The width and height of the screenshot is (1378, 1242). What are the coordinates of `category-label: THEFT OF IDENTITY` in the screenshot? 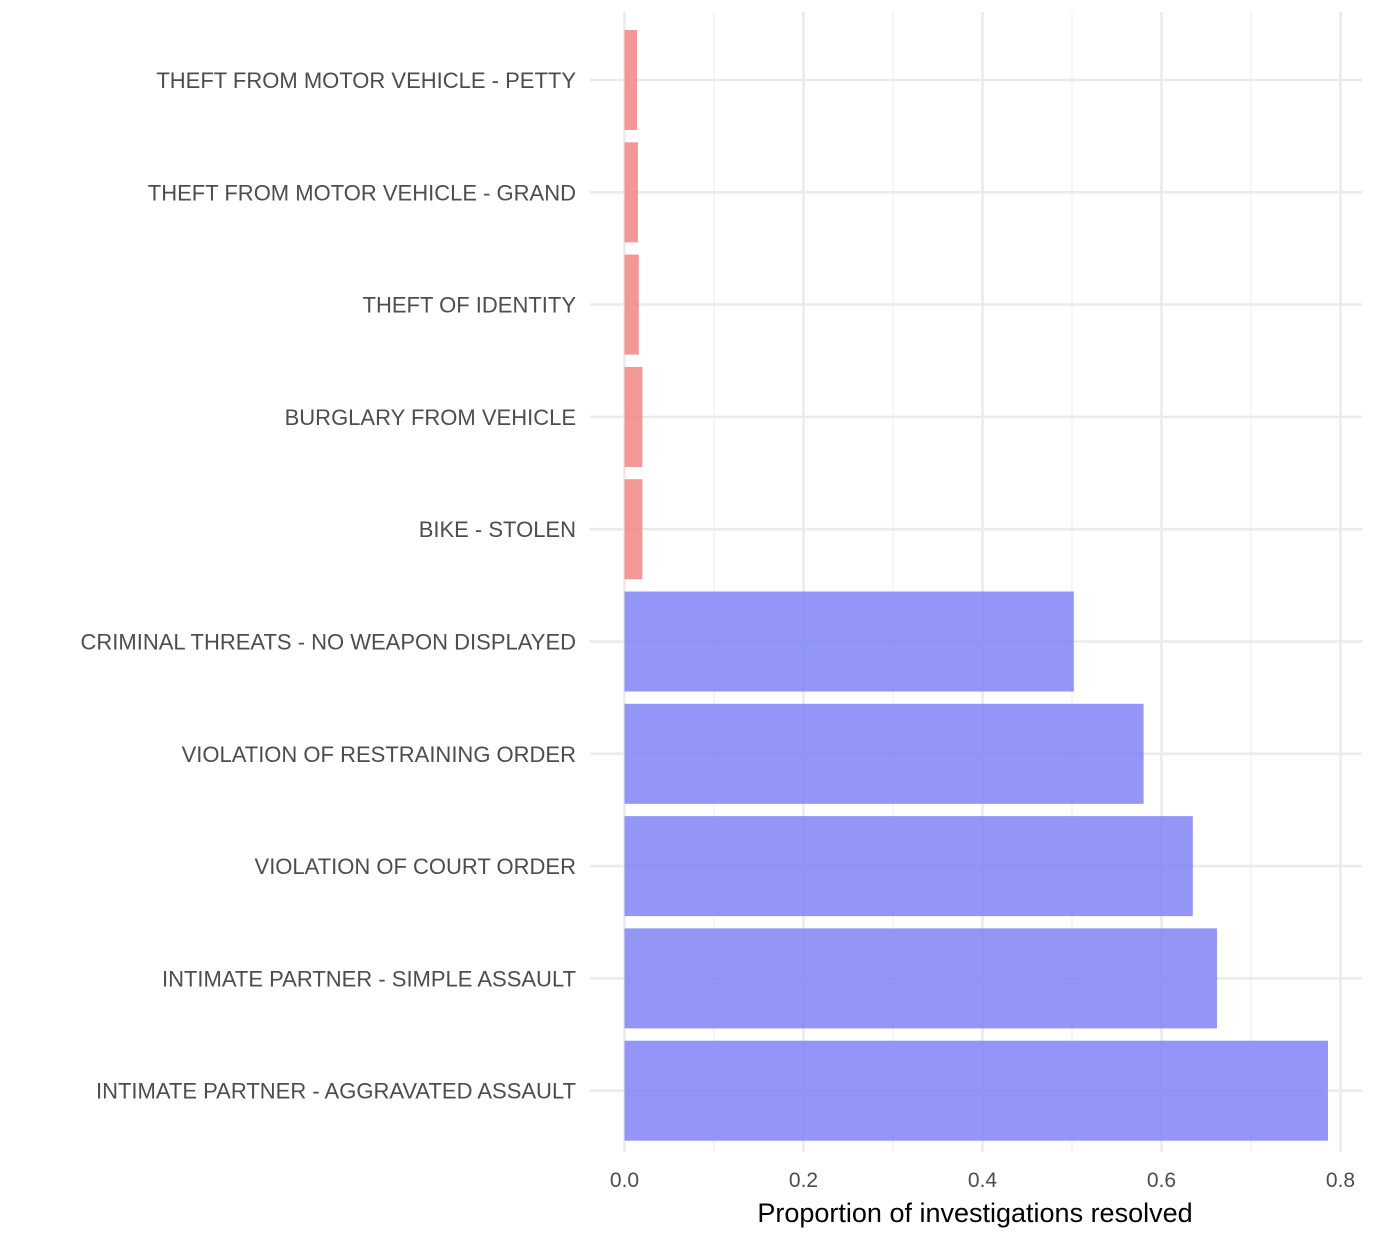 It's located at (470, 305).